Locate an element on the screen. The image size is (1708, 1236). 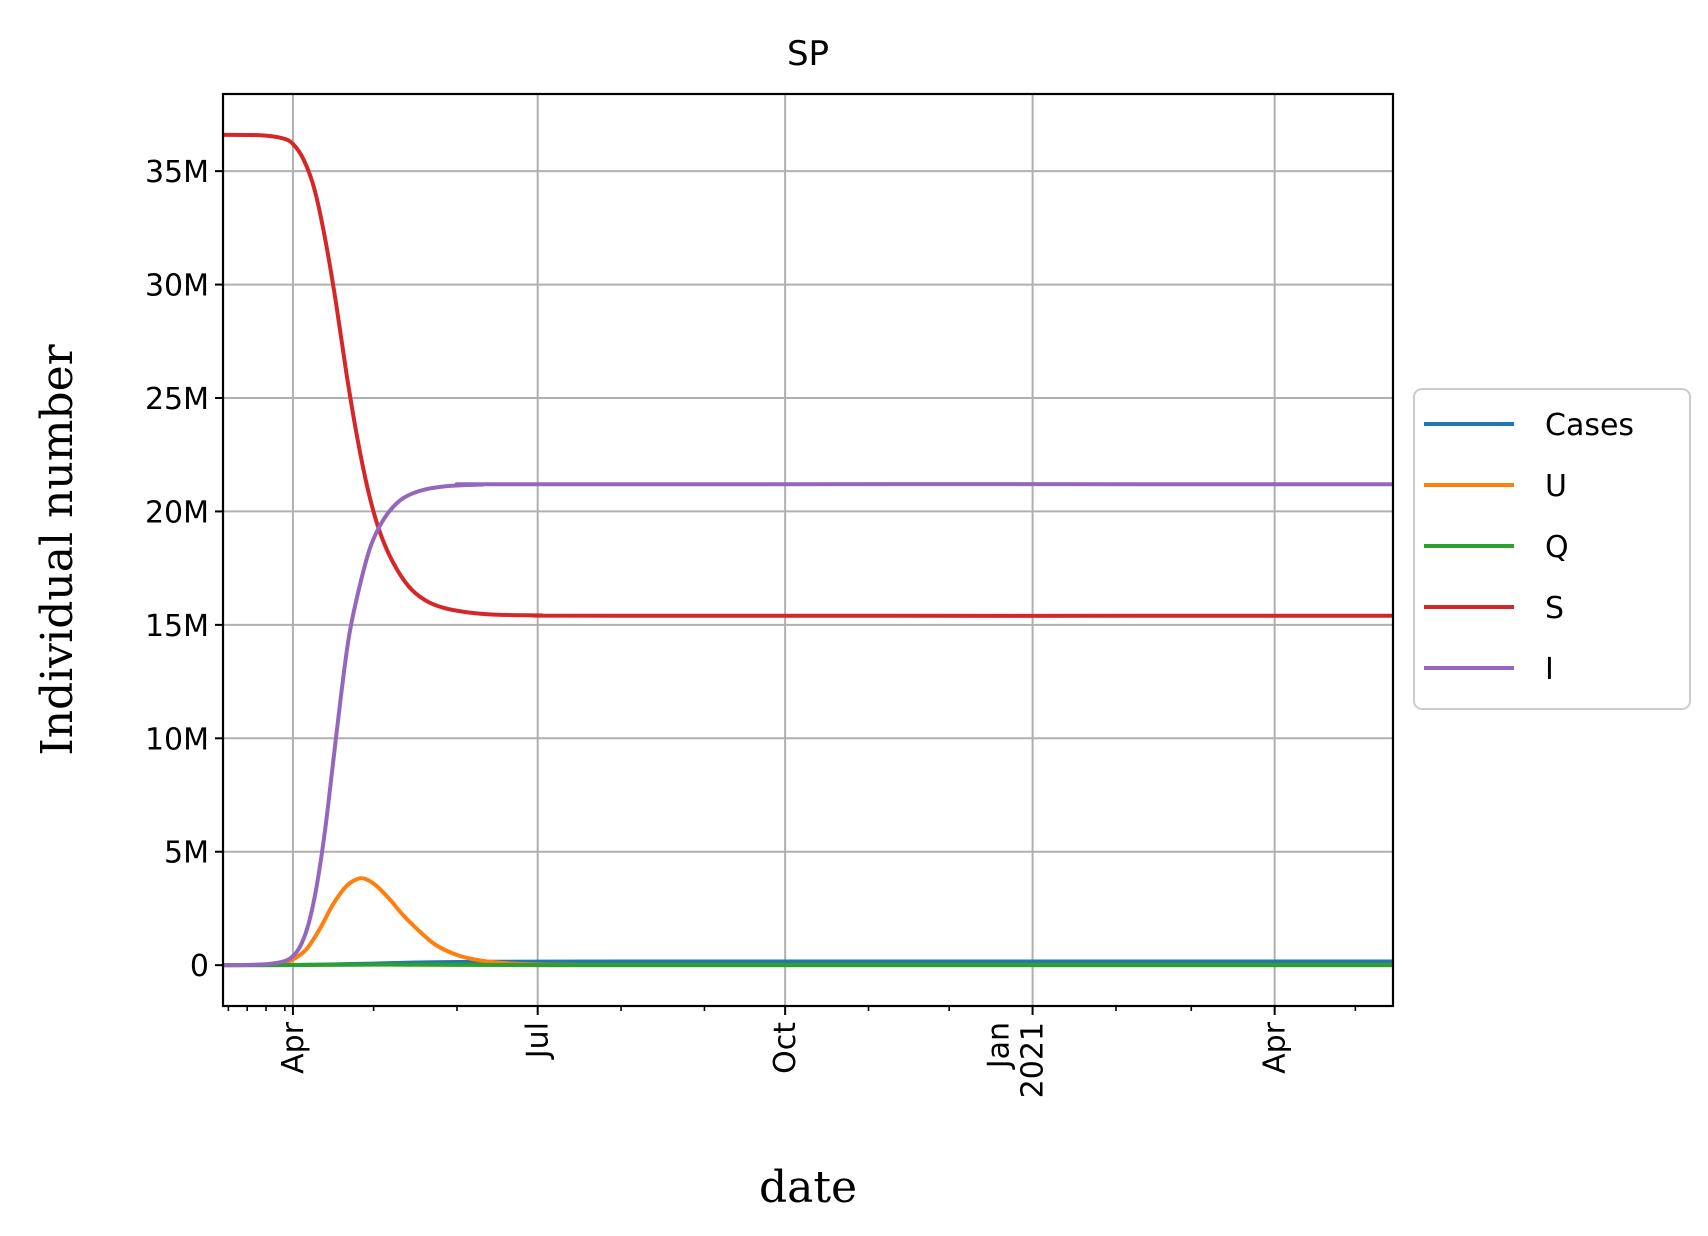
legend-box is located at coordinates (1552, 549).